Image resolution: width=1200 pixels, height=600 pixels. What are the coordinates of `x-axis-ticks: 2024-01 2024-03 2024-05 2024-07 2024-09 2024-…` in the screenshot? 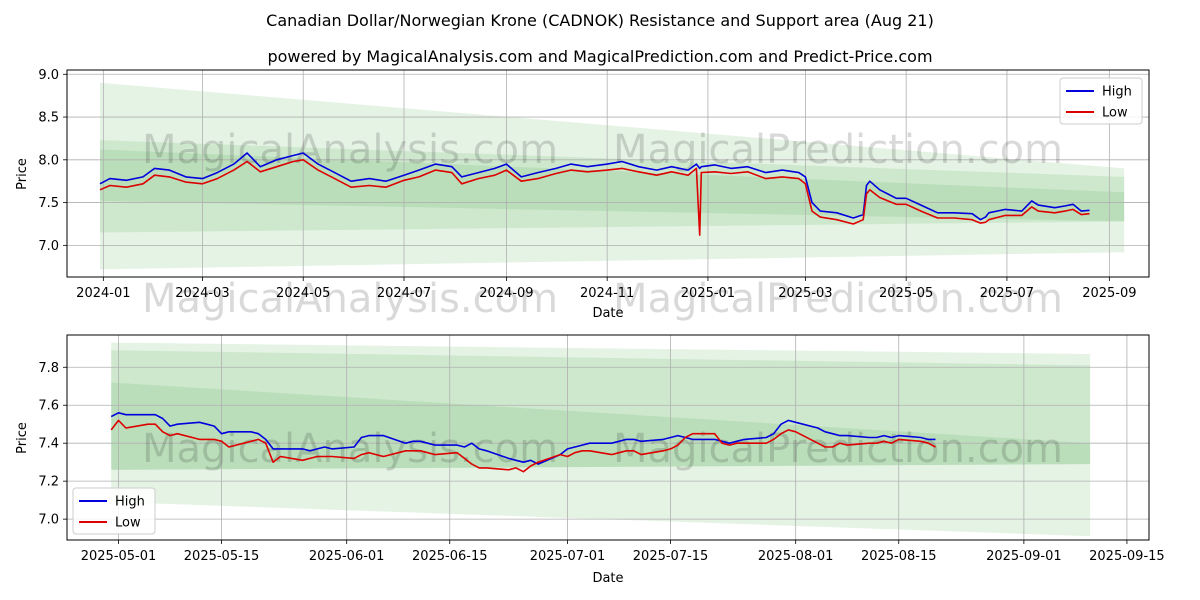 It's located at (606, 289).